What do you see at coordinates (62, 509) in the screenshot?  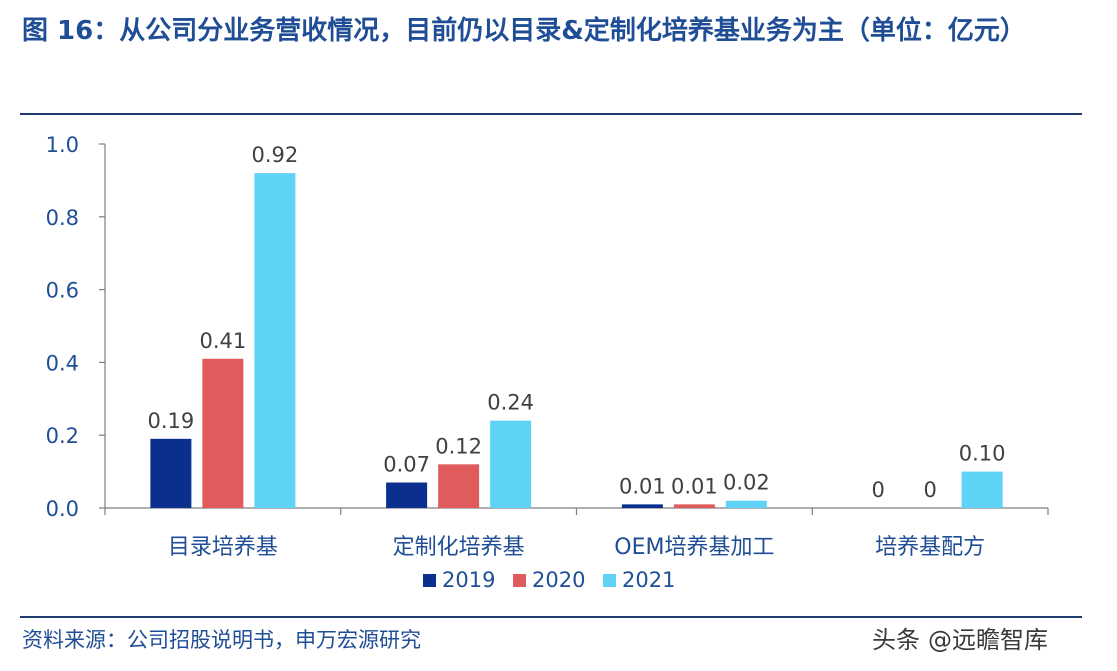 I see `y-tick-label: 0.0` at bounding box center [62, 509].